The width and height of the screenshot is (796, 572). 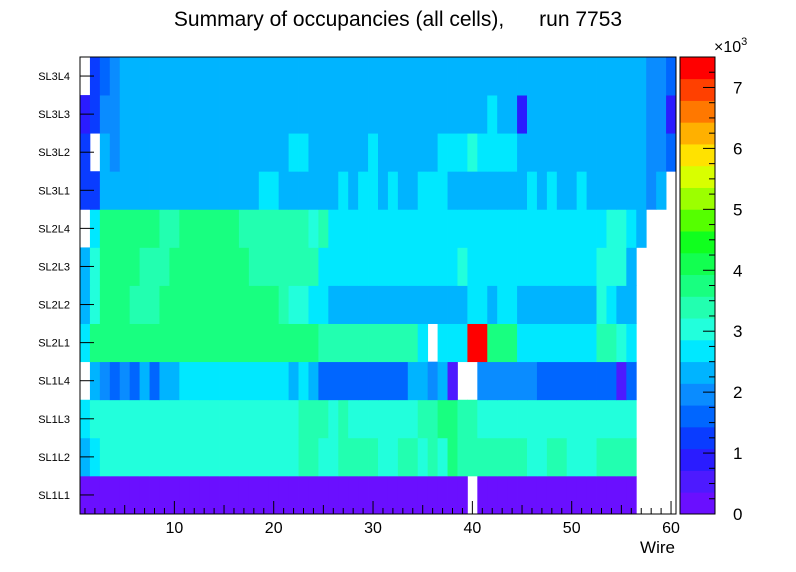 I want to click on y-tick-label: SL2L2, so click(x=54, y=306).